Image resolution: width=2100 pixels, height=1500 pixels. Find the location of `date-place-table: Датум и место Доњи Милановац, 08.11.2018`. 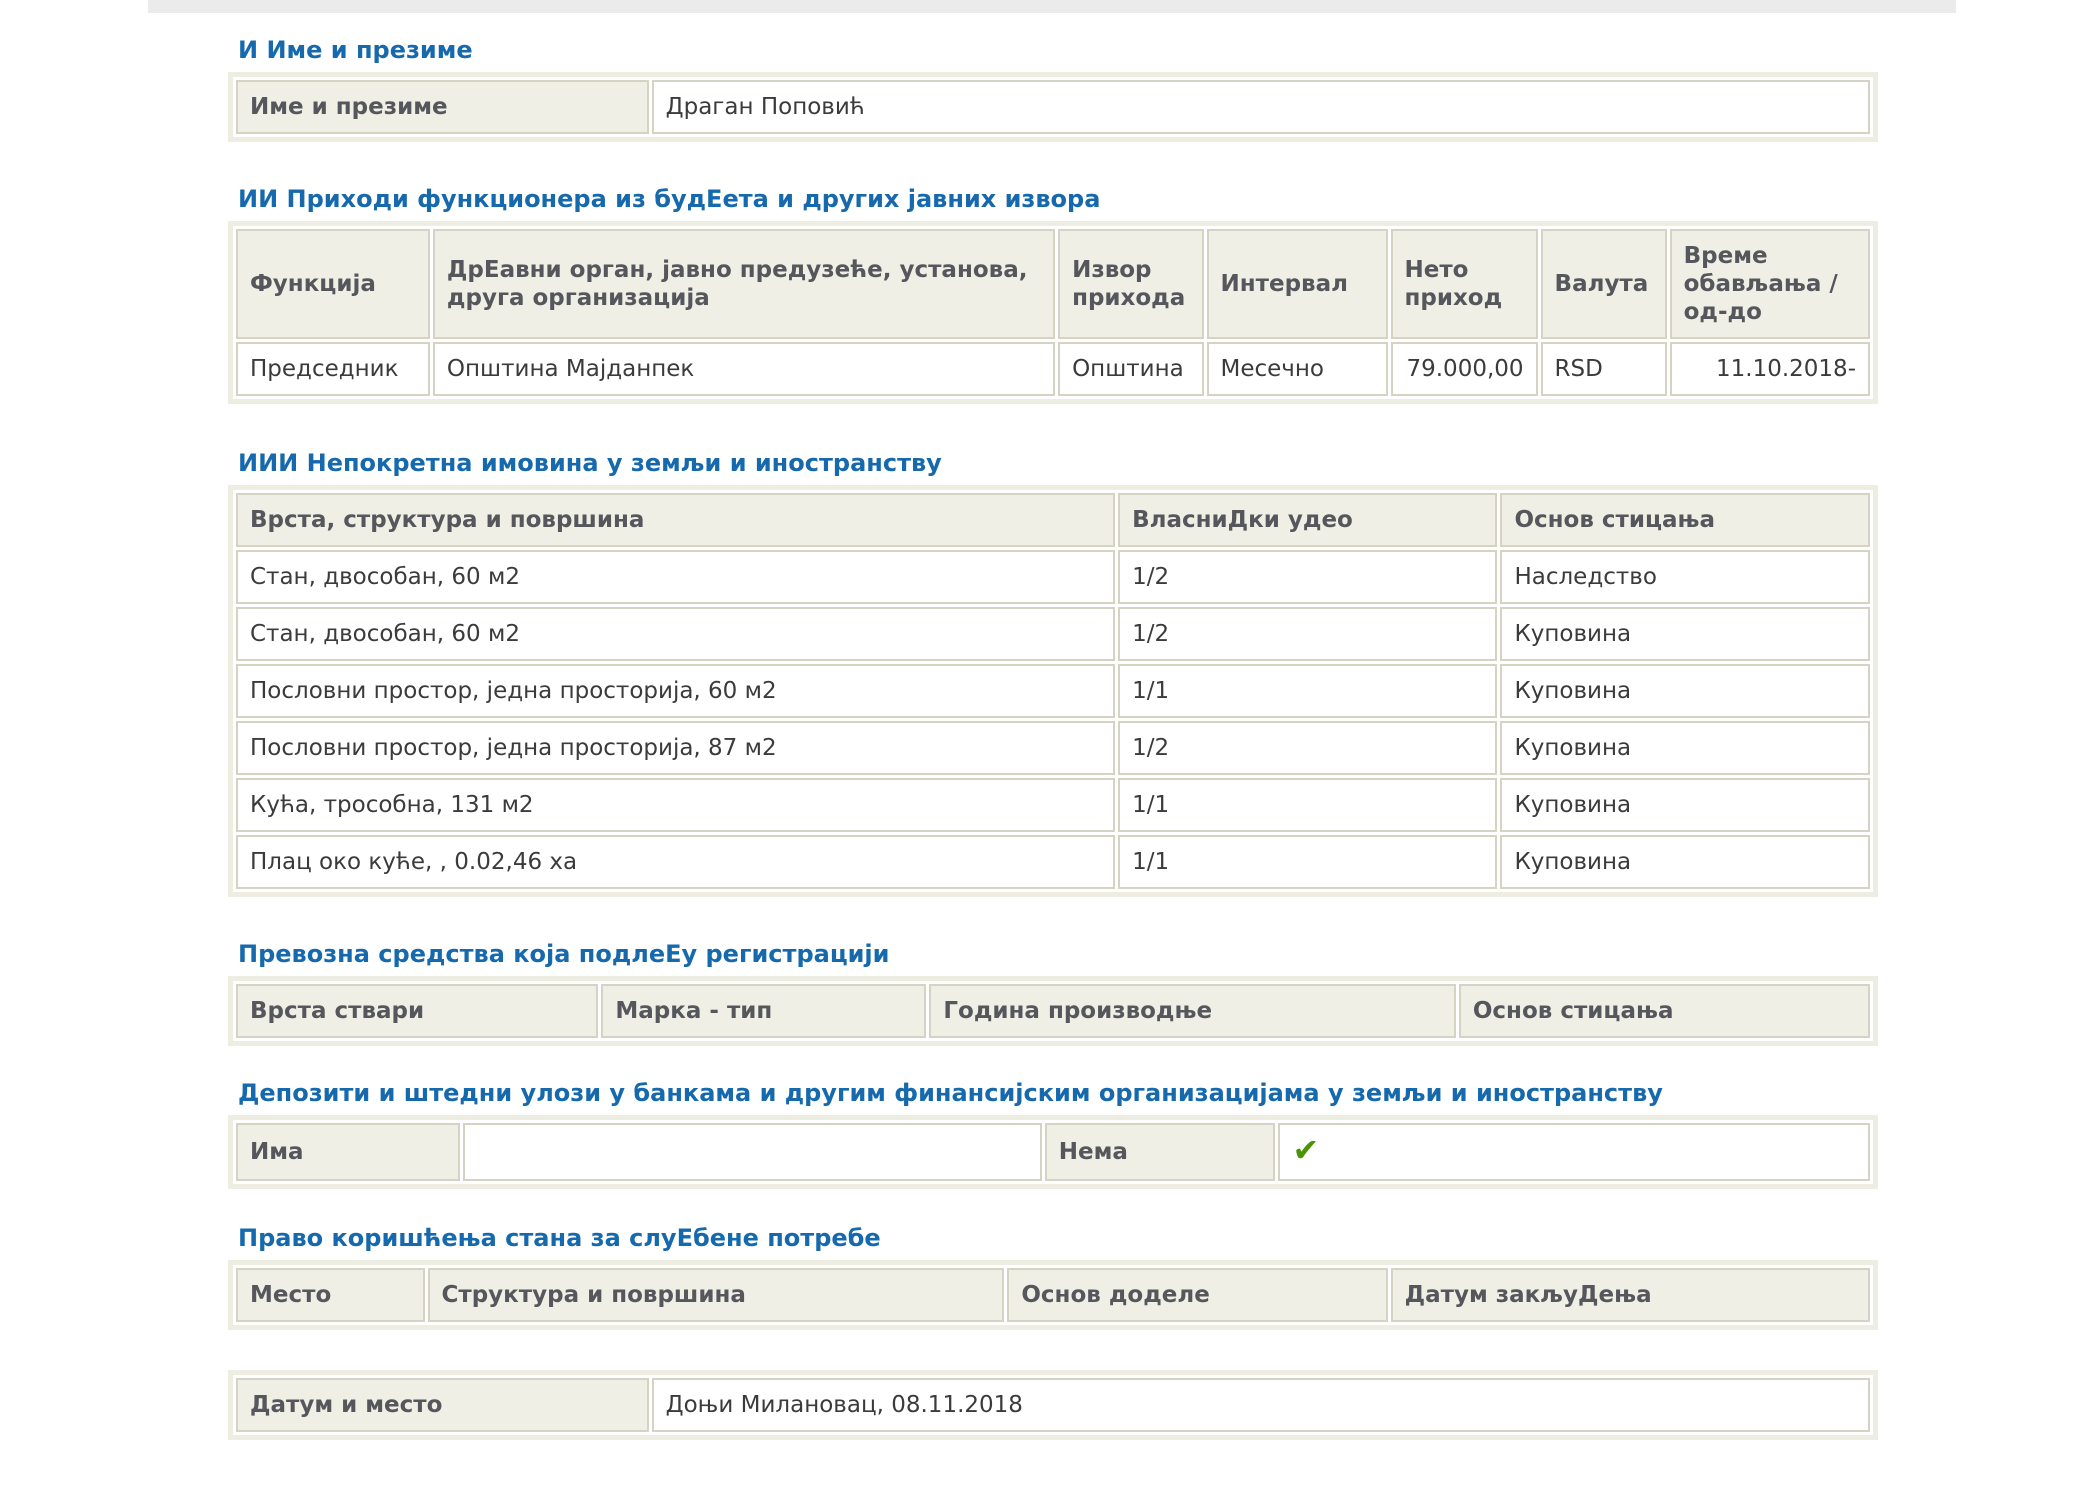

date-place-table: Датум и место Доњи Милановац, 08.11.2018 is located at coordinates (1053, 1405).